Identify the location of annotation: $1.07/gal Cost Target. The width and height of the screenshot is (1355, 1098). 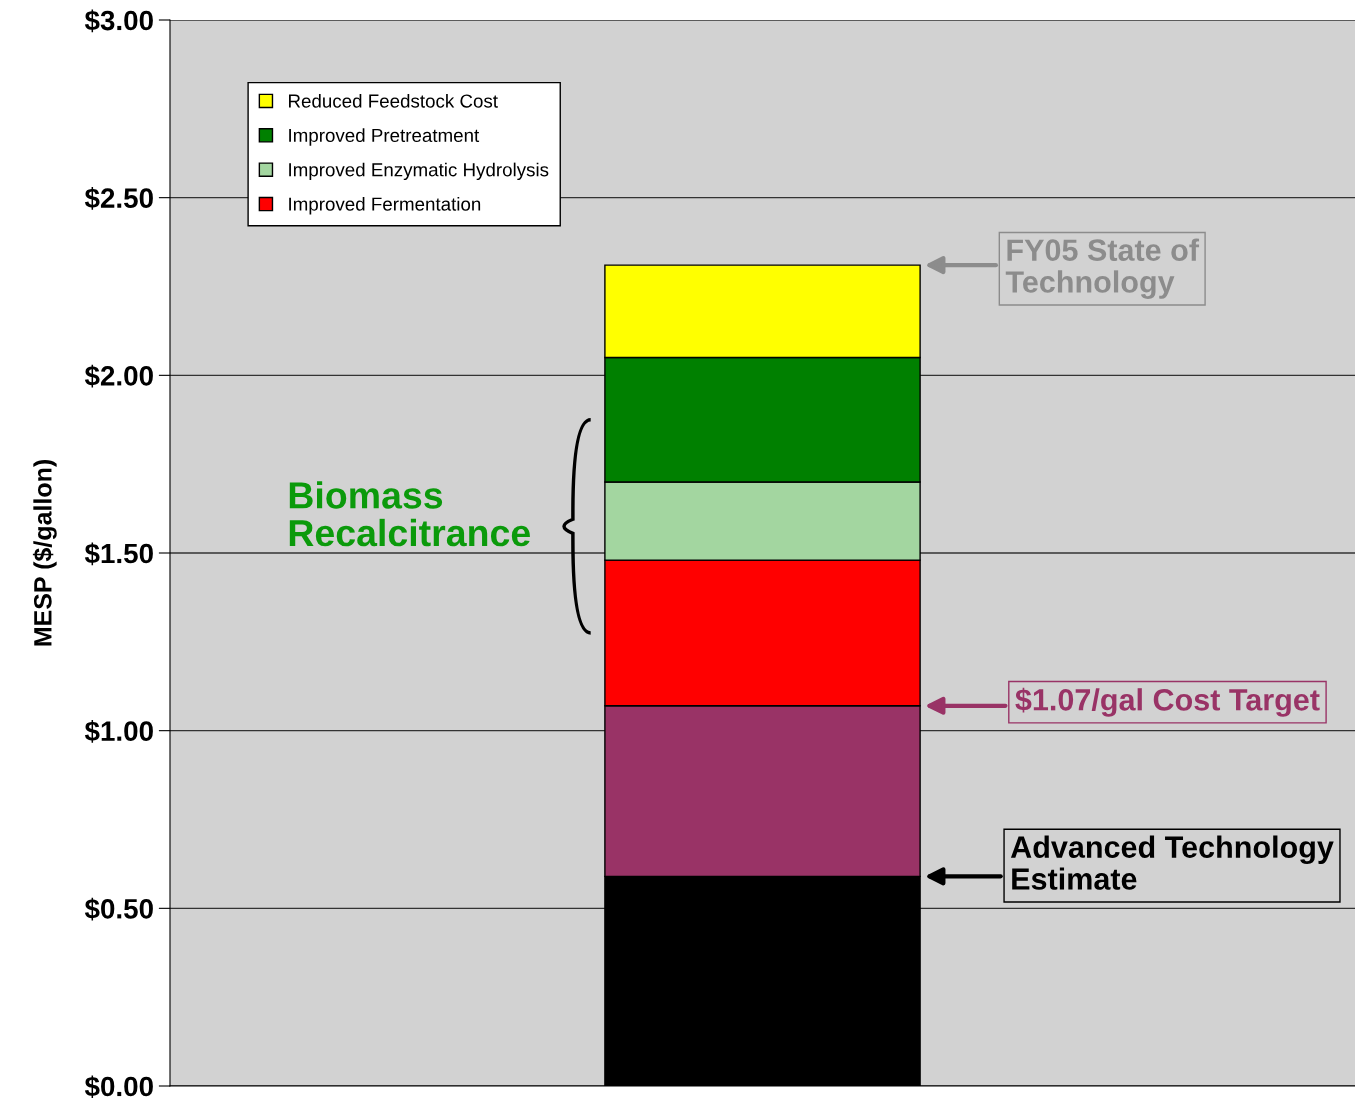
(1167, 702).